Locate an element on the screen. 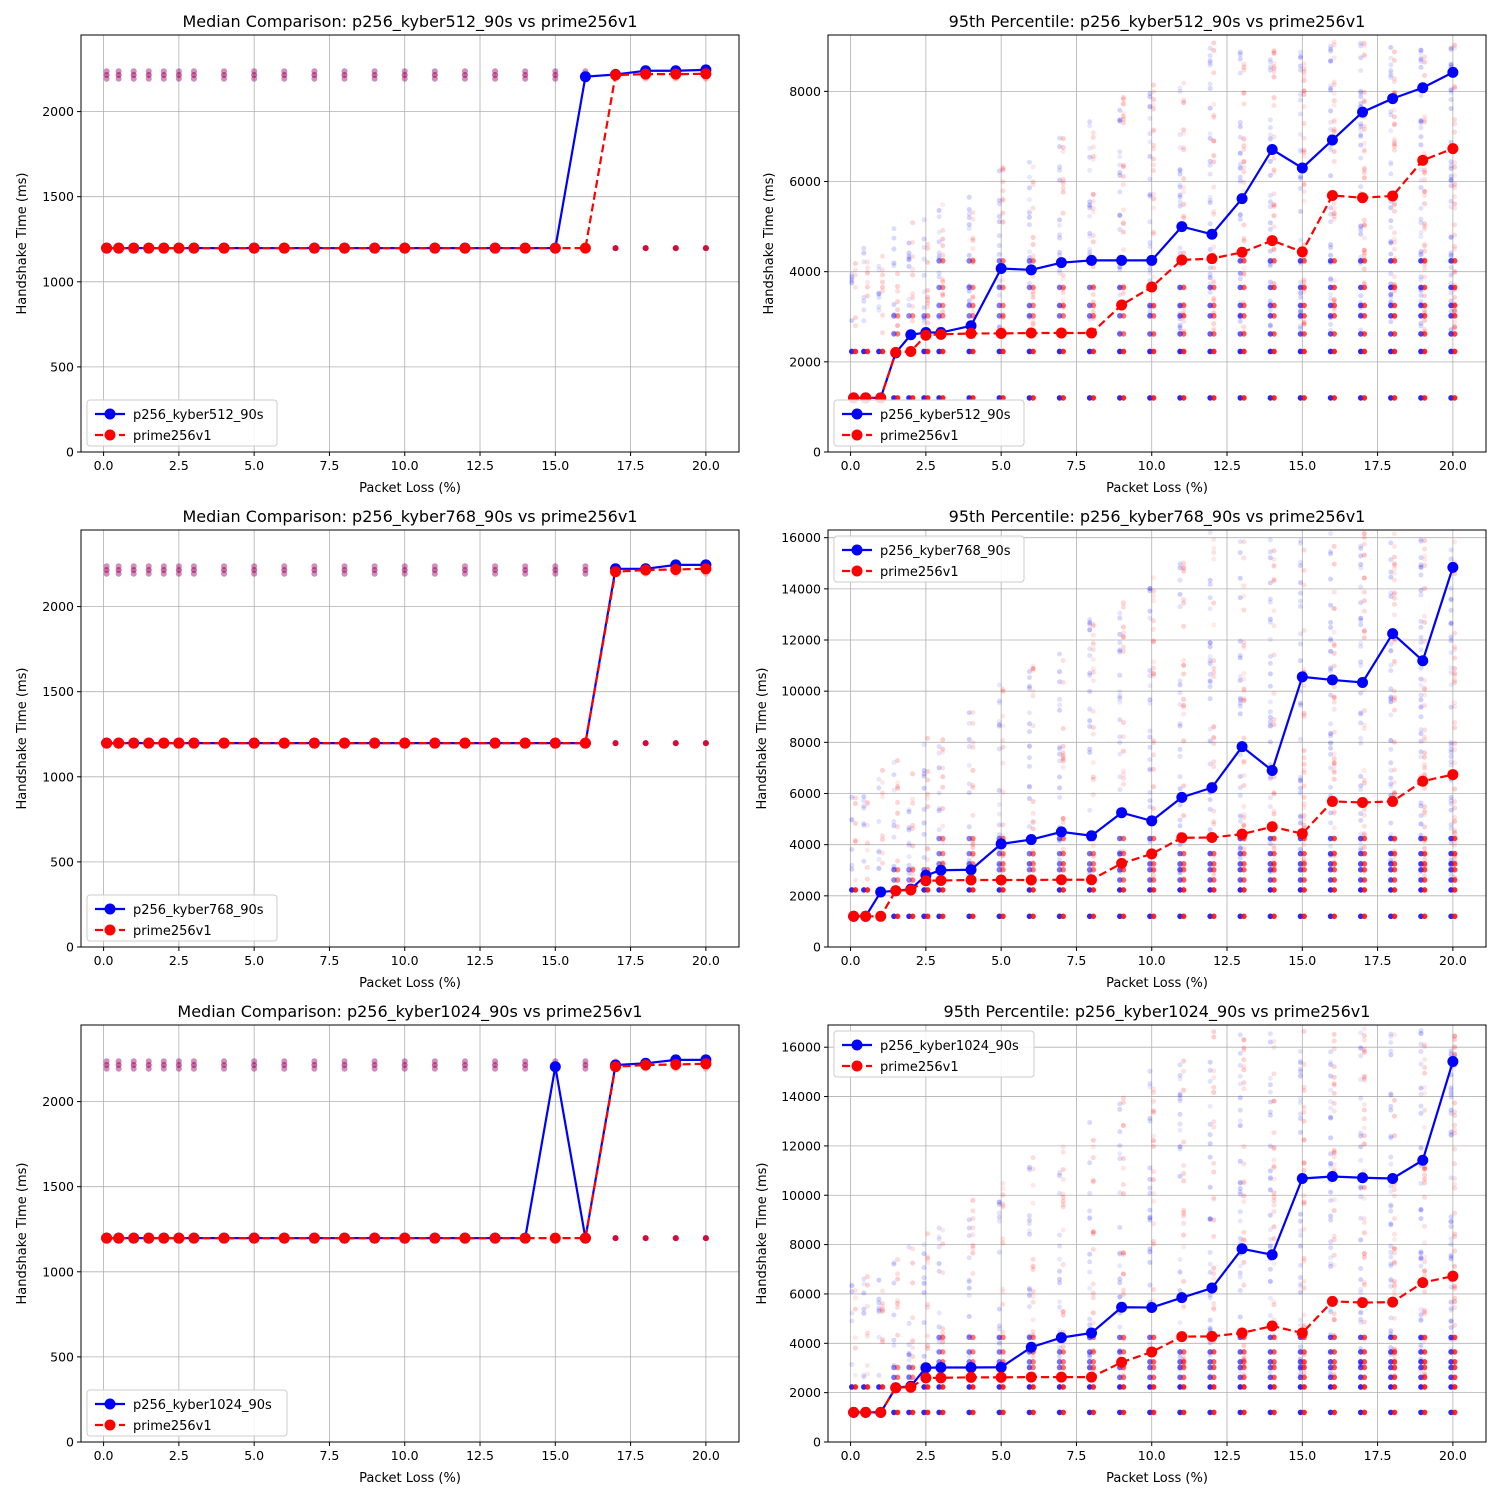 The height and width of the screenshot is (1500, 1500). y-axis-label: Handshake Time (ms) is located at coordinates (22, 739).